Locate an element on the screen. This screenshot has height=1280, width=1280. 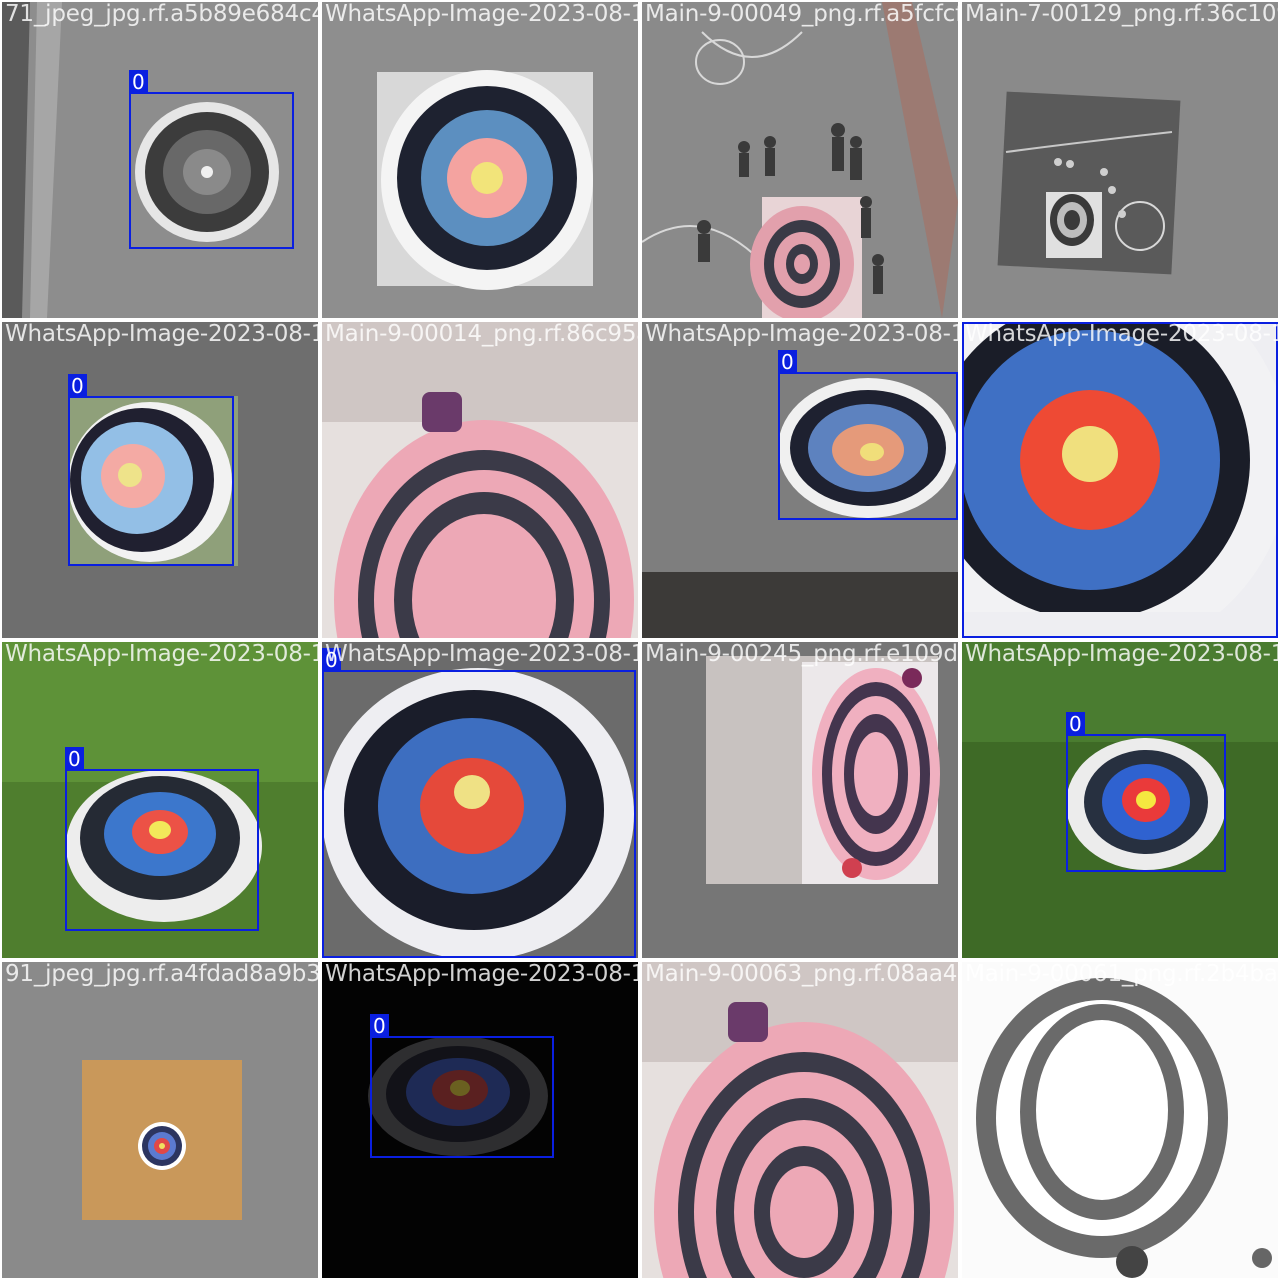
mosaic-tile: Main-9-00014_png.rf.86c95a5f5f08208d4ce4 is located at coordinates (480, 480).